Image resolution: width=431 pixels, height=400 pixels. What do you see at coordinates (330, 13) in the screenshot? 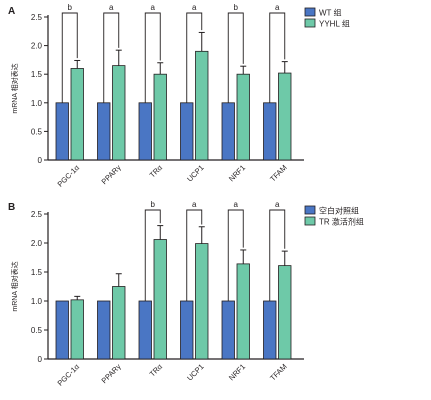
I see `legend-label: WT 组` at bounding box center [330, 13].